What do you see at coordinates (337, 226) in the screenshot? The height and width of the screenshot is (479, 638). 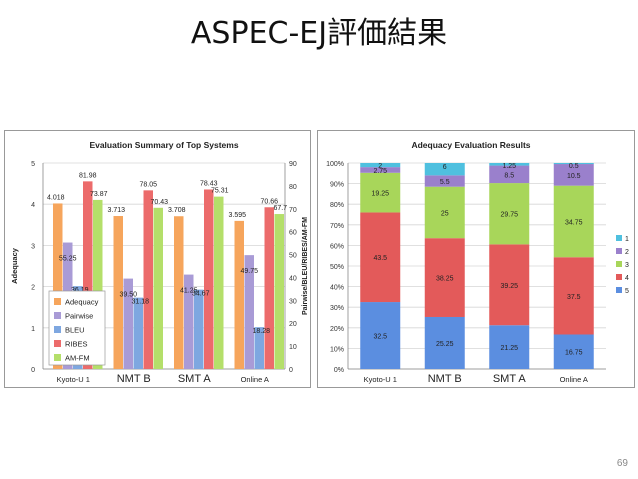 I see `y-tick-label: 70%` at bounding box center [337, 226].